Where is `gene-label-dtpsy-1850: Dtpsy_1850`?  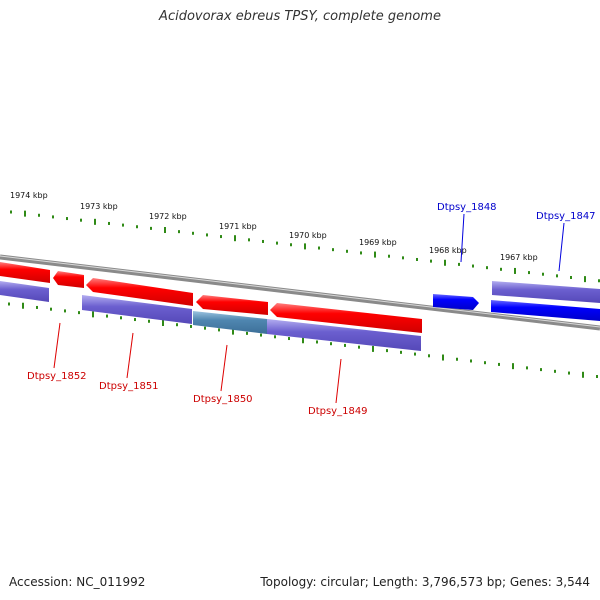
gene-label-dtpsy-1850: Dtpsy_1850 is located at coordinates (223, 374).